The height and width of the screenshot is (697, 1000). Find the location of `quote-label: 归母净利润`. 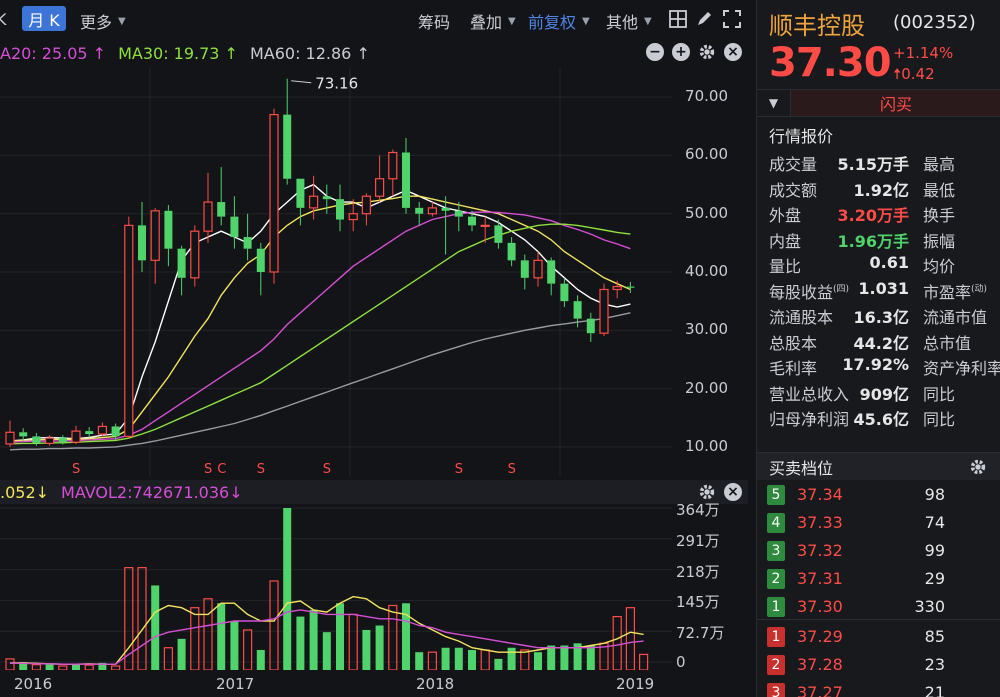

quote-label: 归母净利润 is located at coordinates (809, 418).